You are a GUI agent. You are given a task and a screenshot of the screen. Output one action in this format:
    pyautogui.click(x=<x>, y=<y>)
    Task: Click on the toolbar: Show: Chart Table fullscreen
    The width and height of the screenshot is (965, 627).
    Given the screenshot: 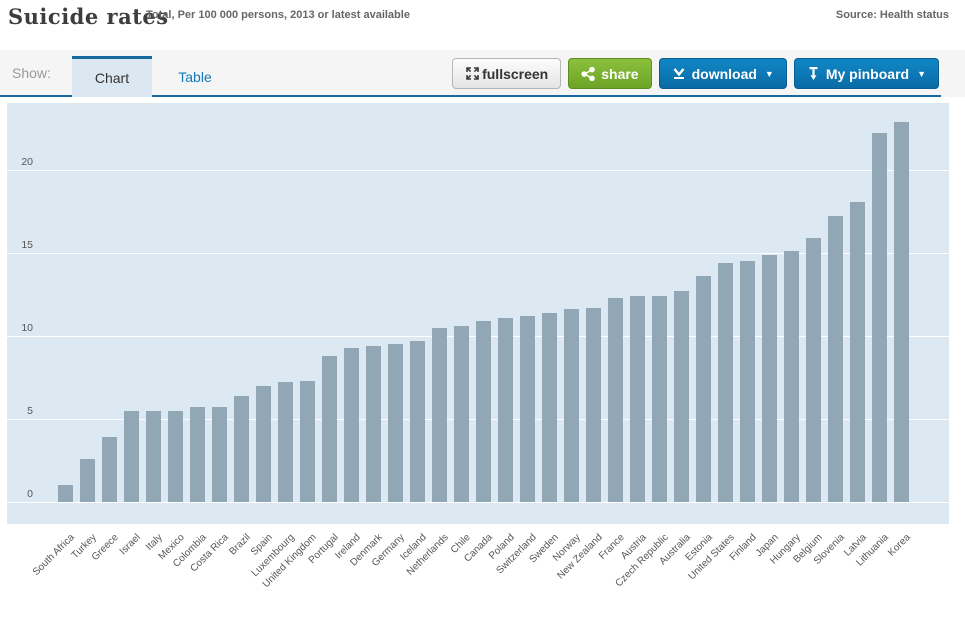 What is the action you would take?
    pyautogui.click(x=482, y=73)
    